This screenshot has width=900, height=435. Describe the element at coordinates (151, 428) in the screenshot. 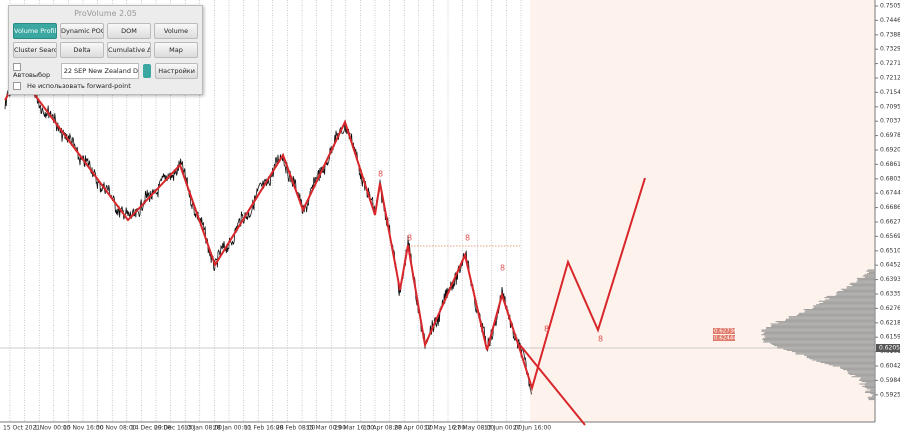

I see `date-label: 14 Dec 00:00` at that location.